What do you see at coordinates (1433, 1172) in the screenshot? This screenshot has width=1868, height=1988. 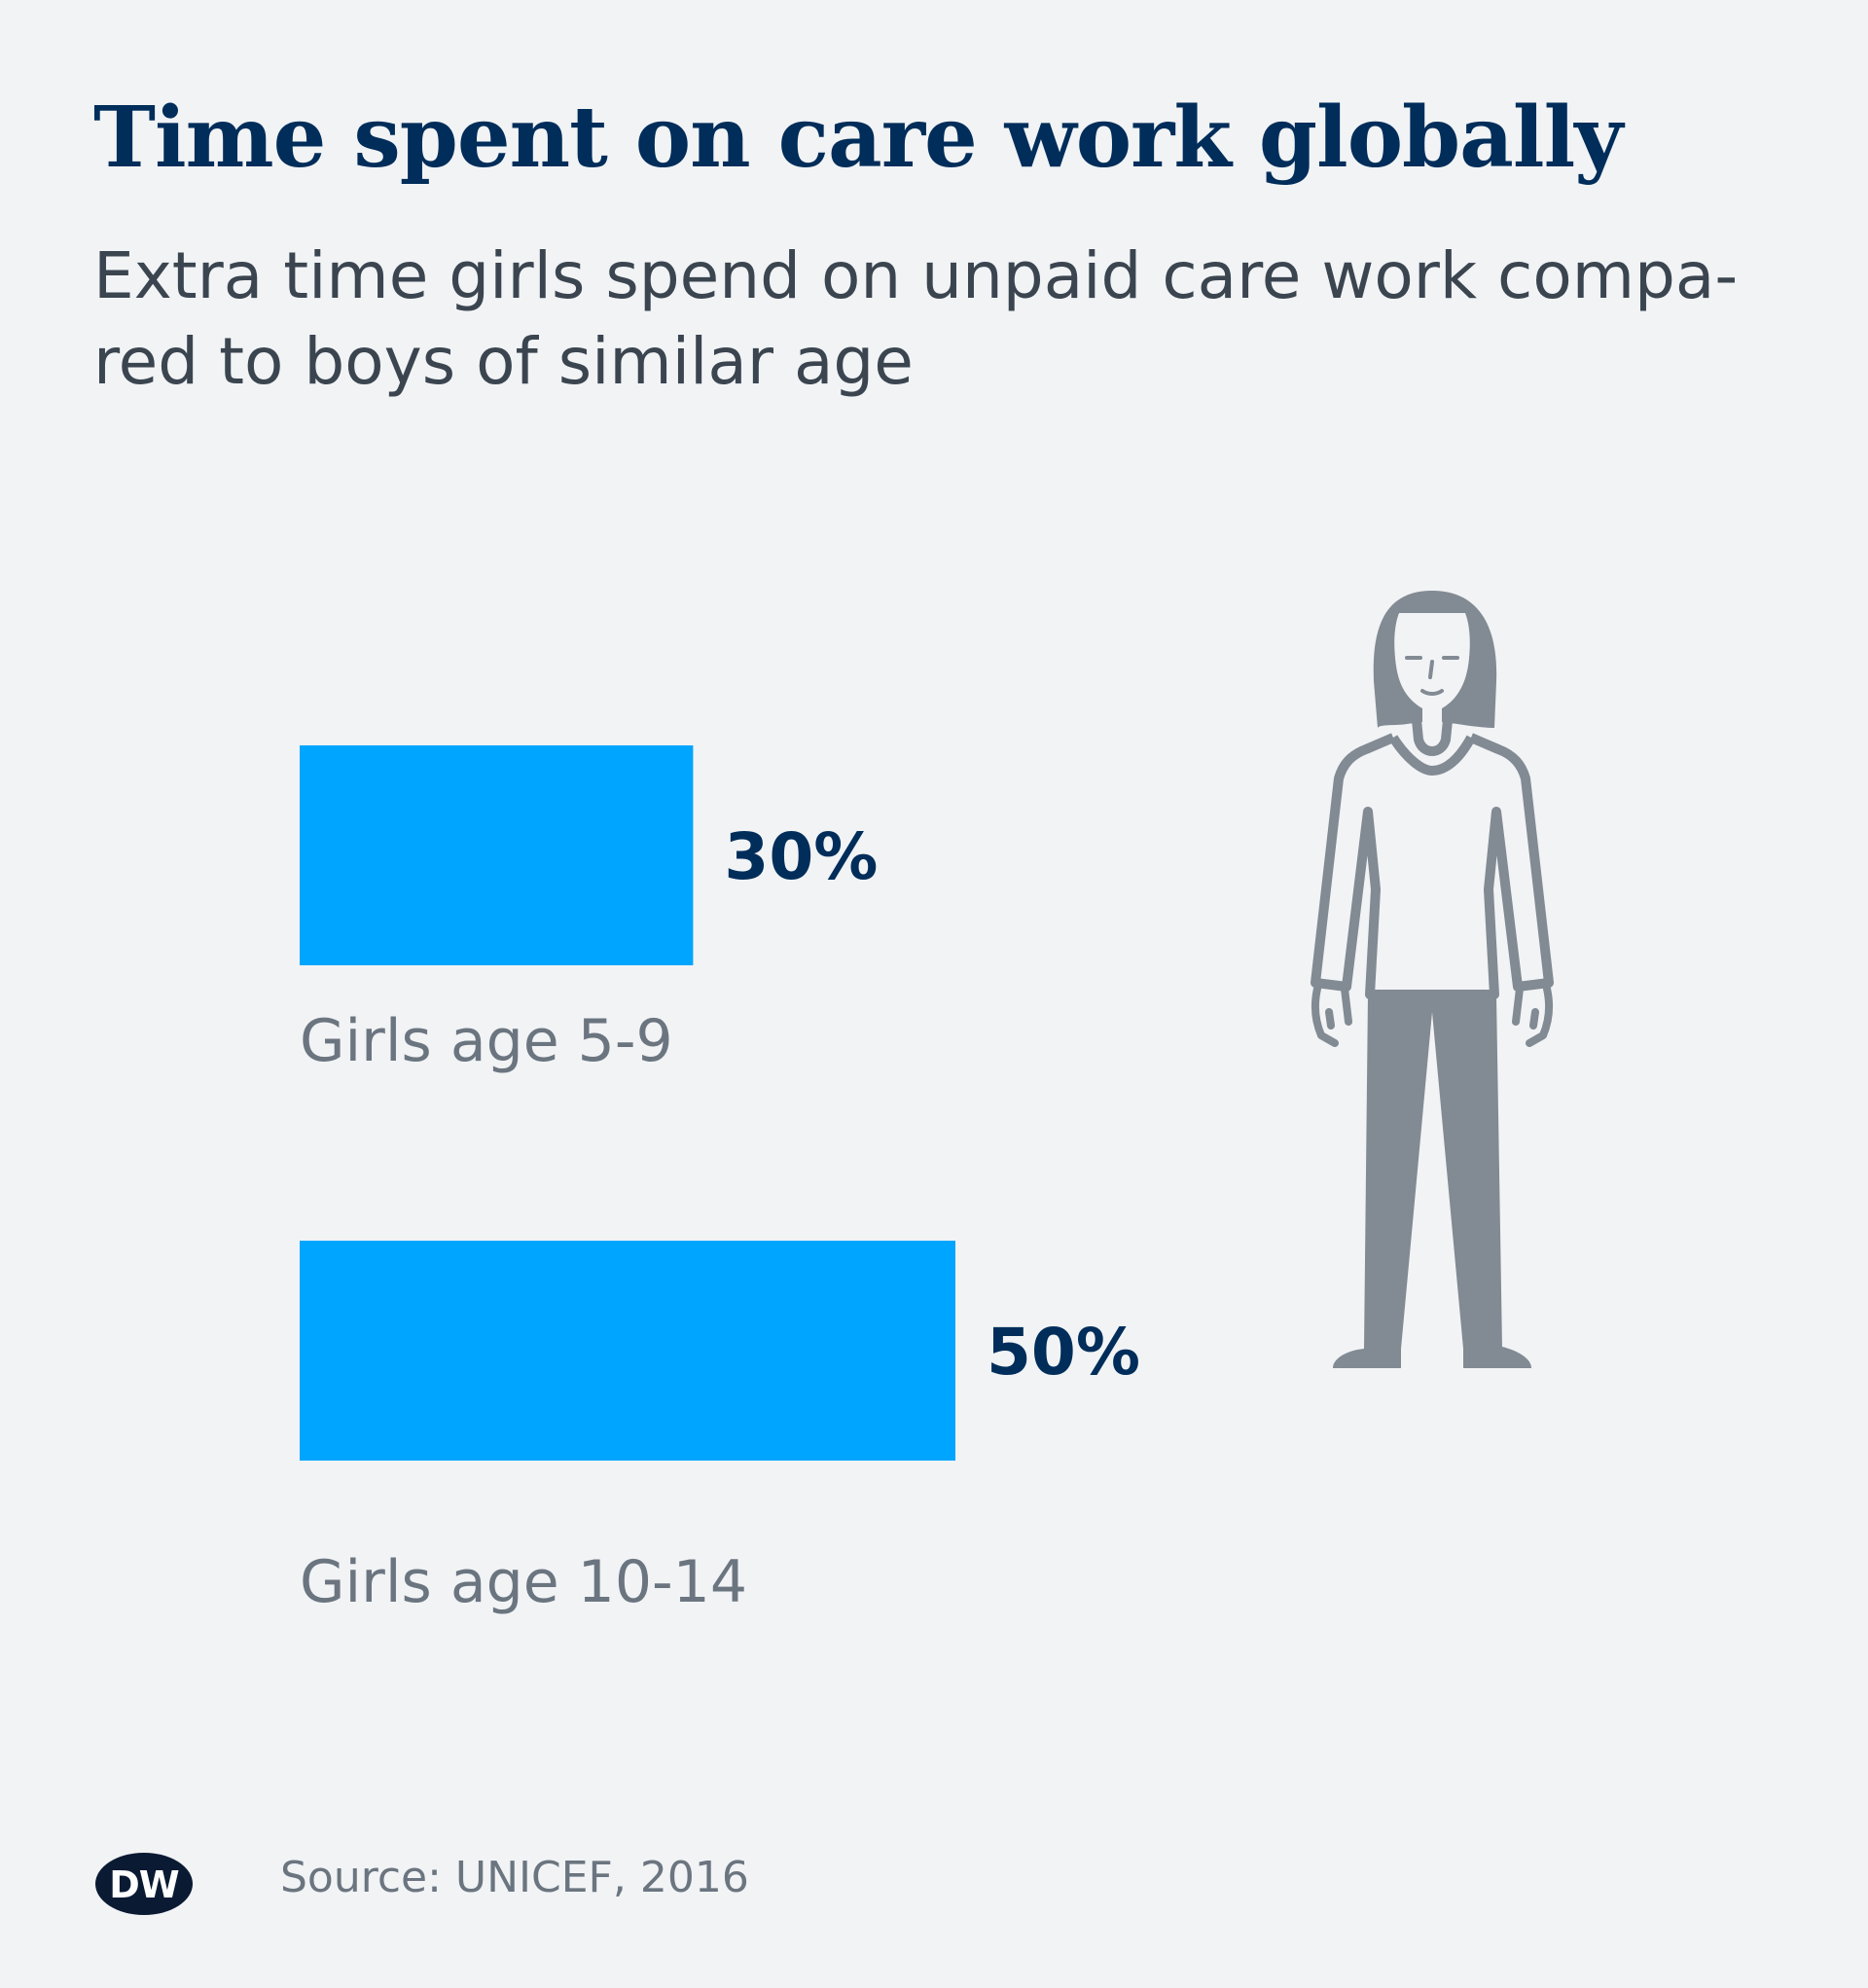 I see `pants-shape` at bounding box center [1433, 1172].